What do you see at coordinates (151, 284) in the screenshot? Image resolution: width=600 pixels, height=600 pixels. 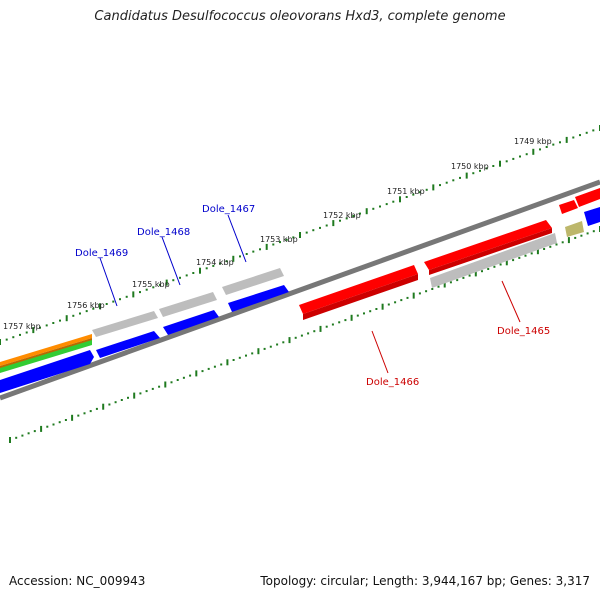 I see `tick-label: 1755 kbp` at bounding box center [151, 284].